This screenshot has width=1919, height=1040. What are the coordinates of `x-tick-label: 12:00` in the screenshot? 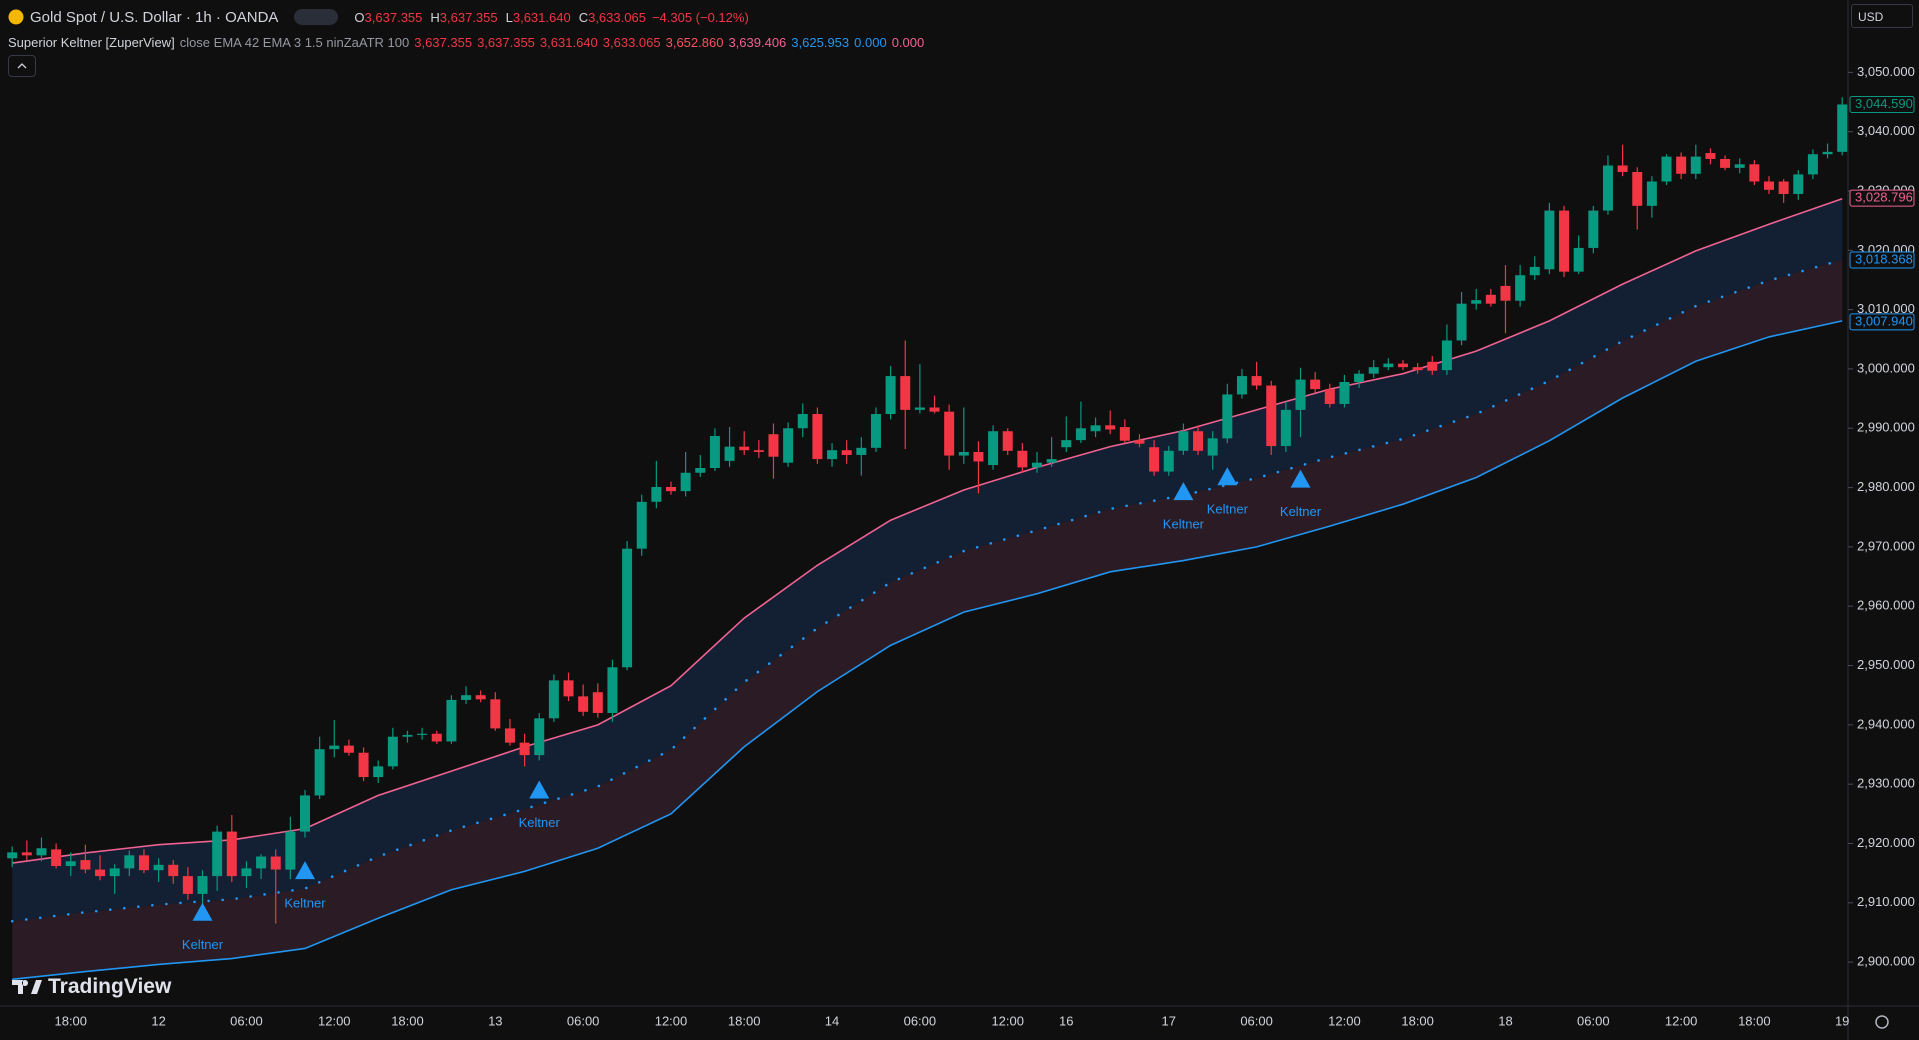 It's located at (671, 1020).